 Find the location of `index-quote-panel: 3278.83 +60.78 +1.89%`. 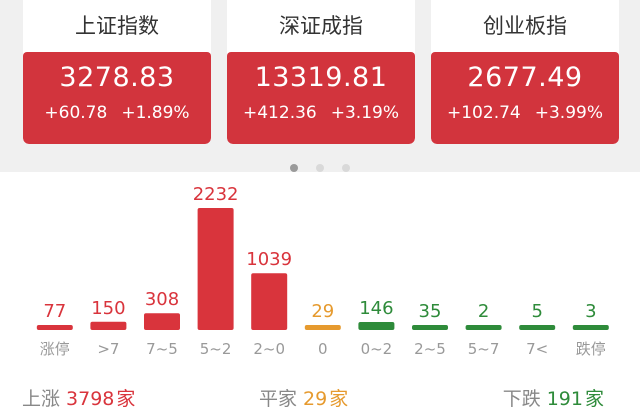

index-quote-panel: 3278.83 +60.78 +1.89% is located at coordinates (117, 98).